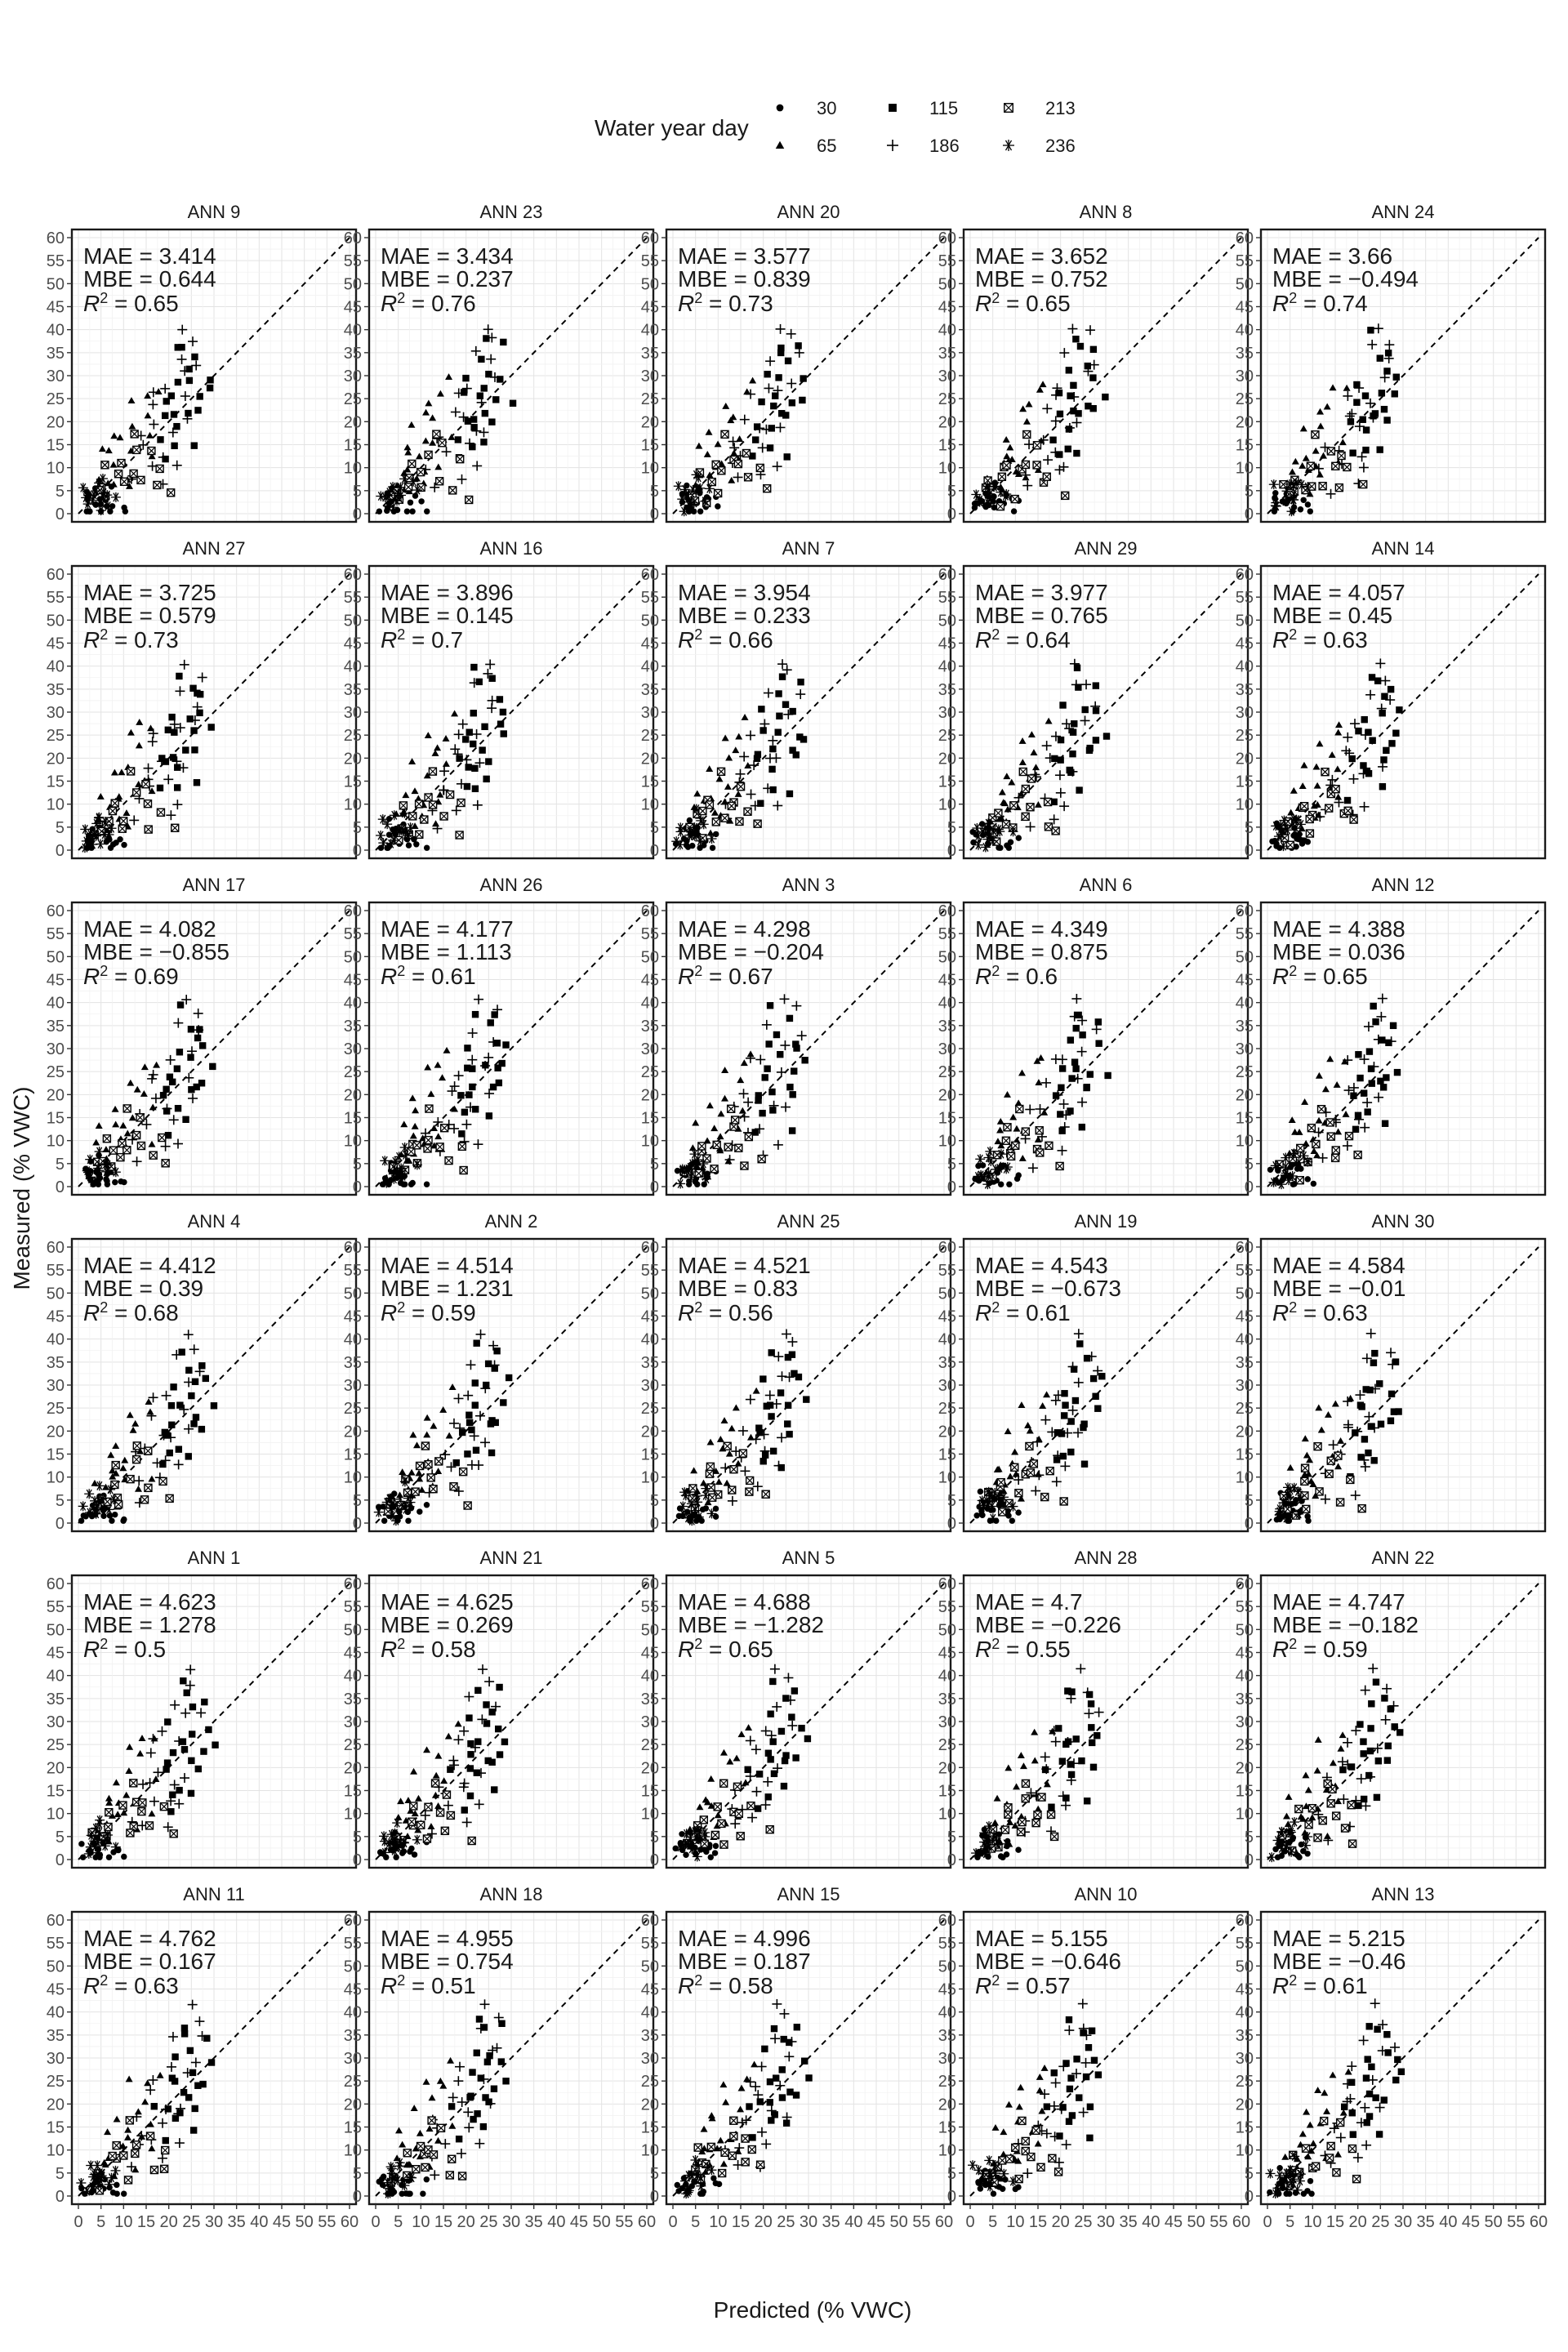 The height and width of the screenshot is (2352, 1568). What do you see at coordinates (672, 2222) in the screenshot?
I see `x-tick-label: 0` at bounding box center [672, 2222].